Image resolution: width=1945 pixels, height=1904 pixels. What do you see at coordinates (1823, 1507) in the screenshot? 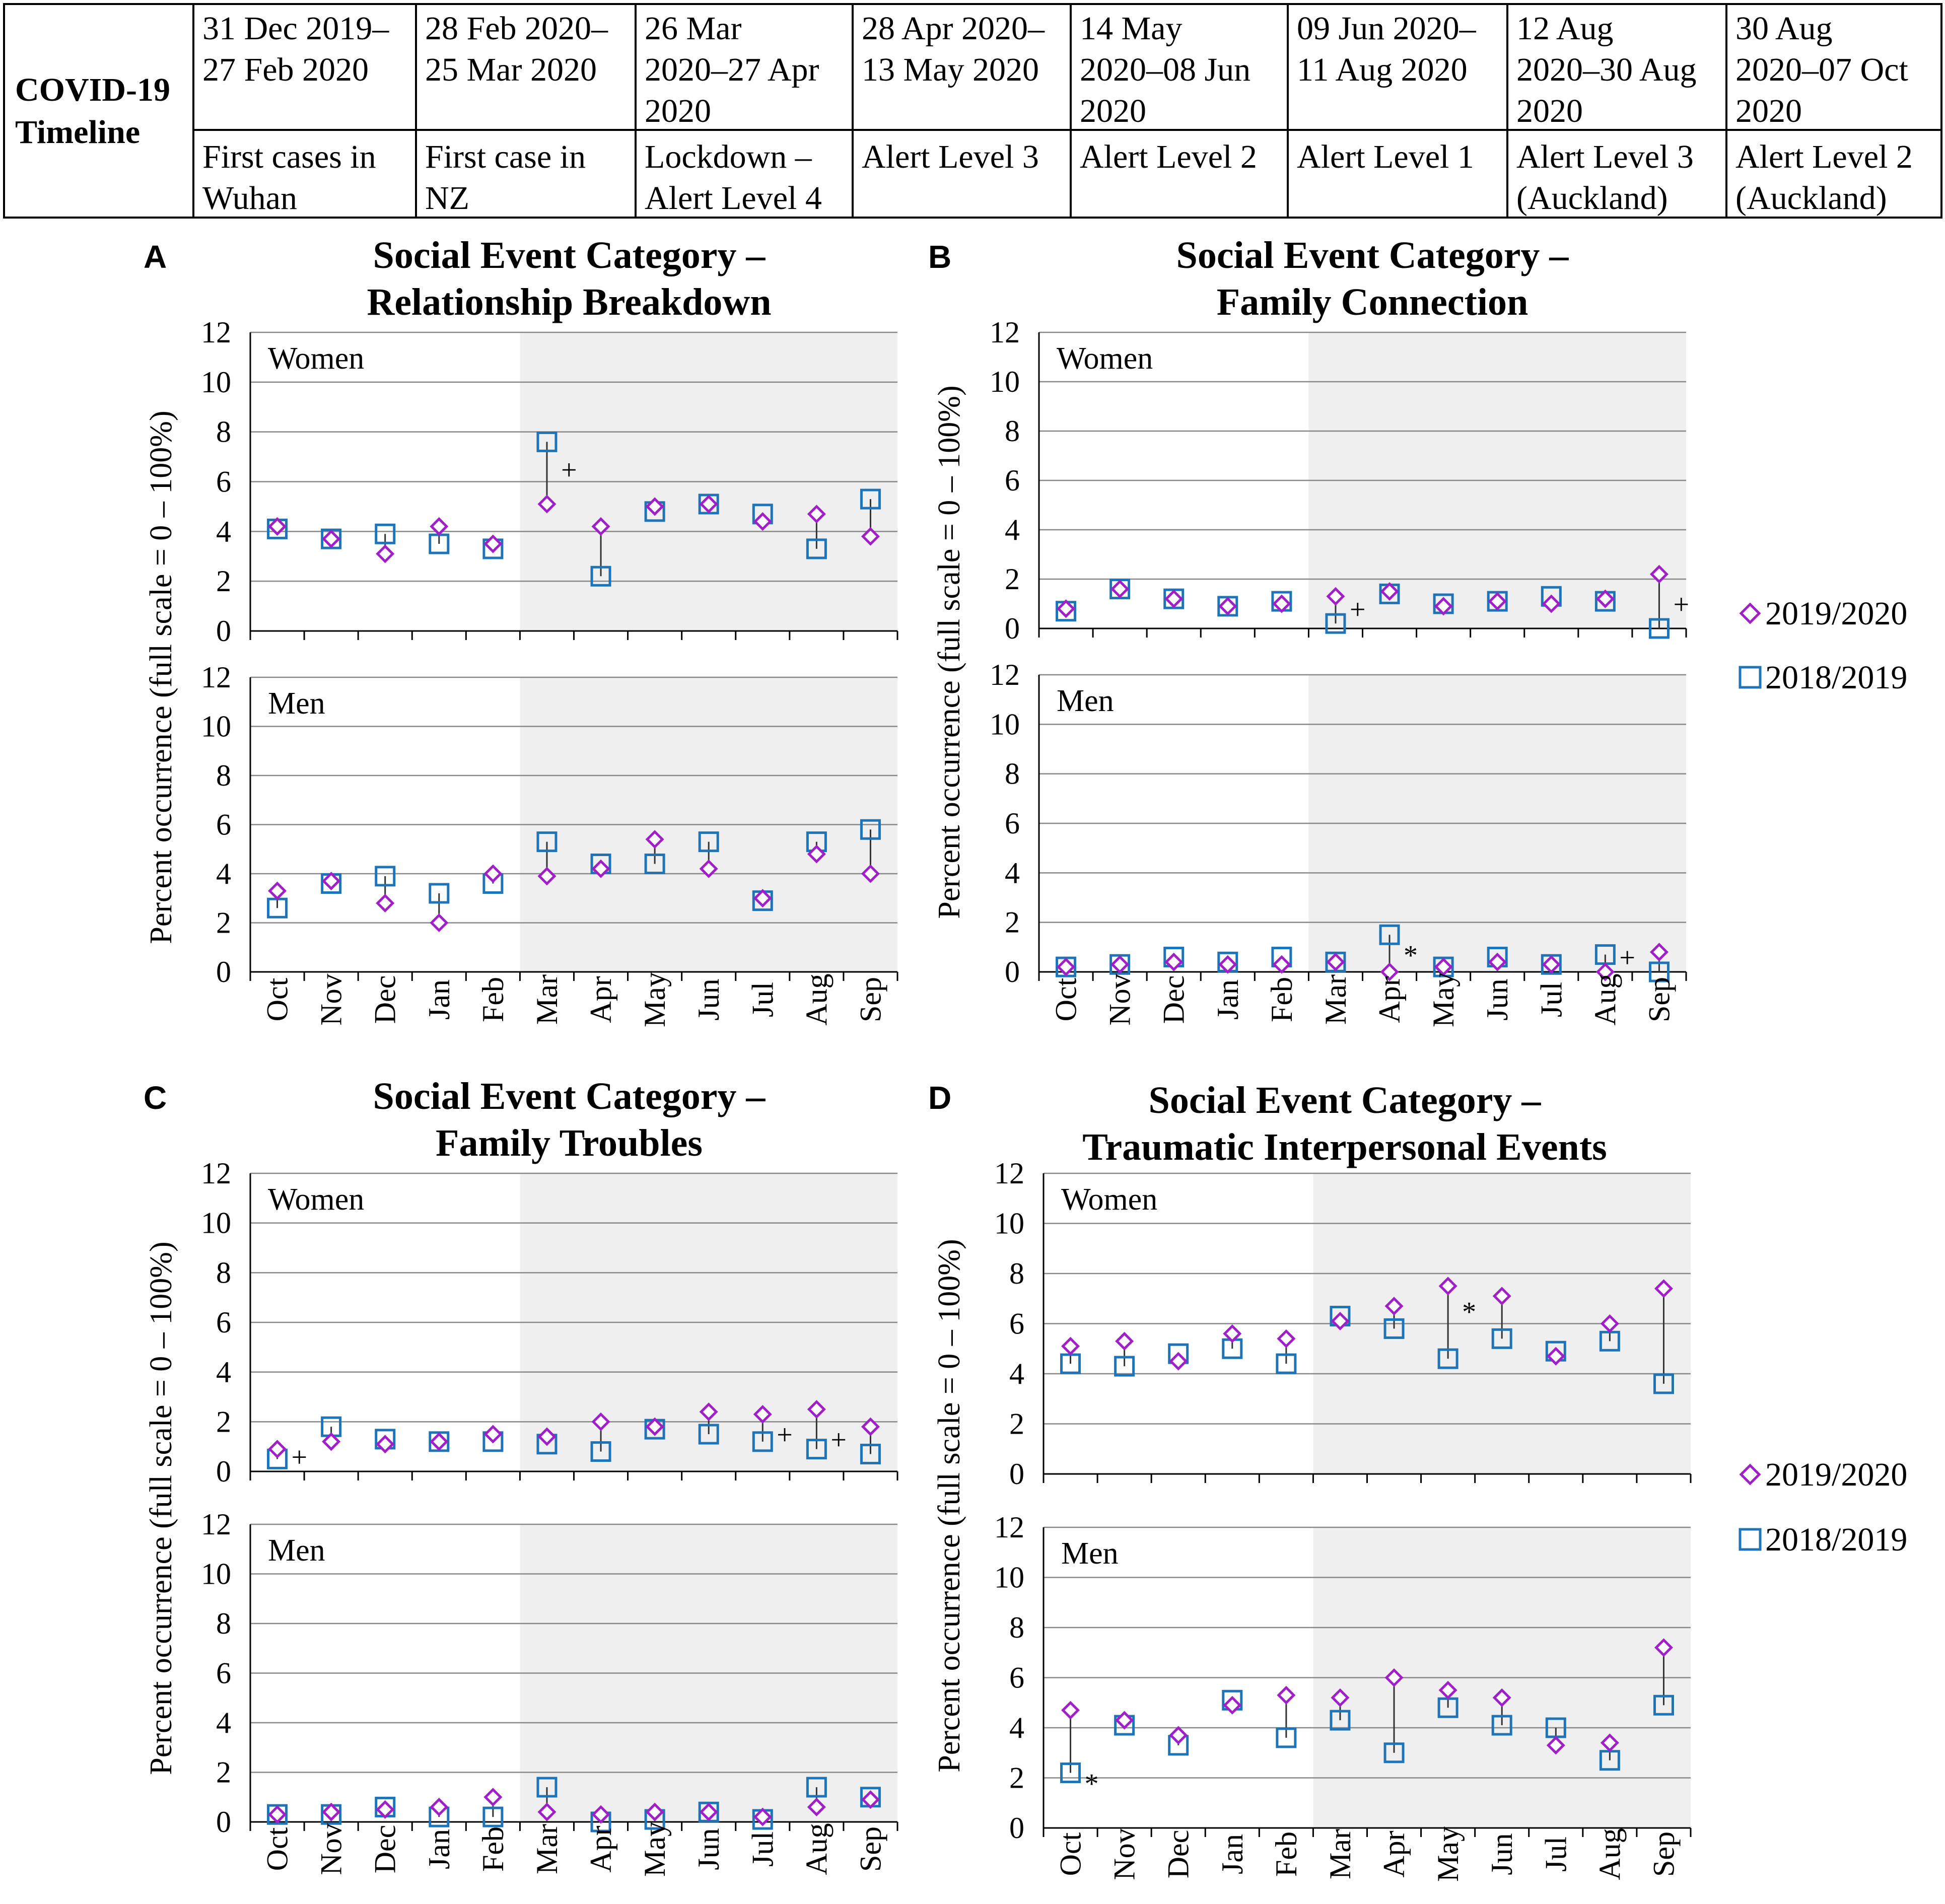
I see `legend-bottom: 2019/2020 2018/2019` at bounding box center [1823, 1507].